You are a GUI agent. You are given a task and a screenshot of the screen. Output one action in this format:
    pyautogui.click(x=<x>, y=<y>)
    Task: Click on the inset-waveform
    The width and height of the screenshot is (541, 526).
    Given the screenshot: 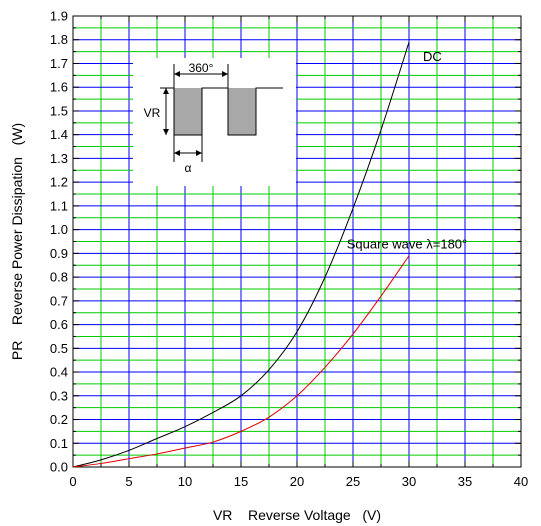 What is the action you would take?
    pyautogui.click(x=221, y=111)
    